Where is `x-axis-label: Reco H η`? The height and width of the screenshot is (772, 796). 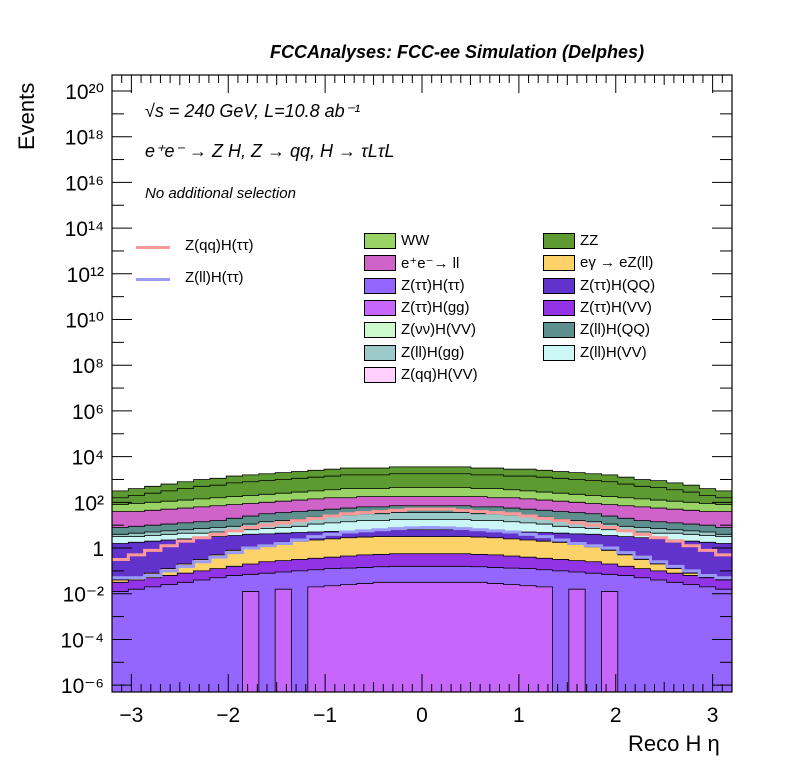 x-axis-label: Reco H η is located at coordinates (674, 743).